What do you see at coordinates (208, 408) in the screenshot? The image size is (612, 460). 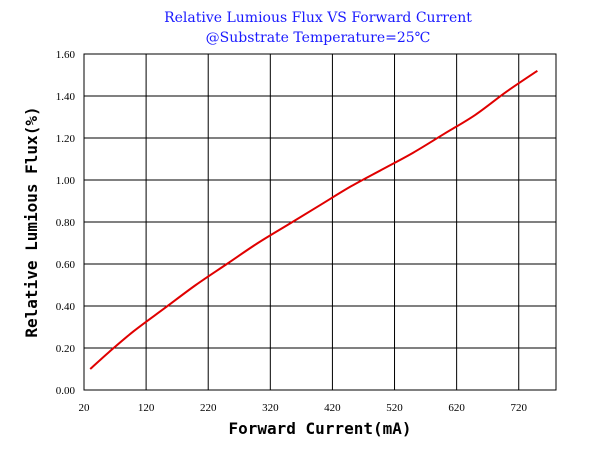 I see `x-tick-label: 220` at bounding box center [208, 408].